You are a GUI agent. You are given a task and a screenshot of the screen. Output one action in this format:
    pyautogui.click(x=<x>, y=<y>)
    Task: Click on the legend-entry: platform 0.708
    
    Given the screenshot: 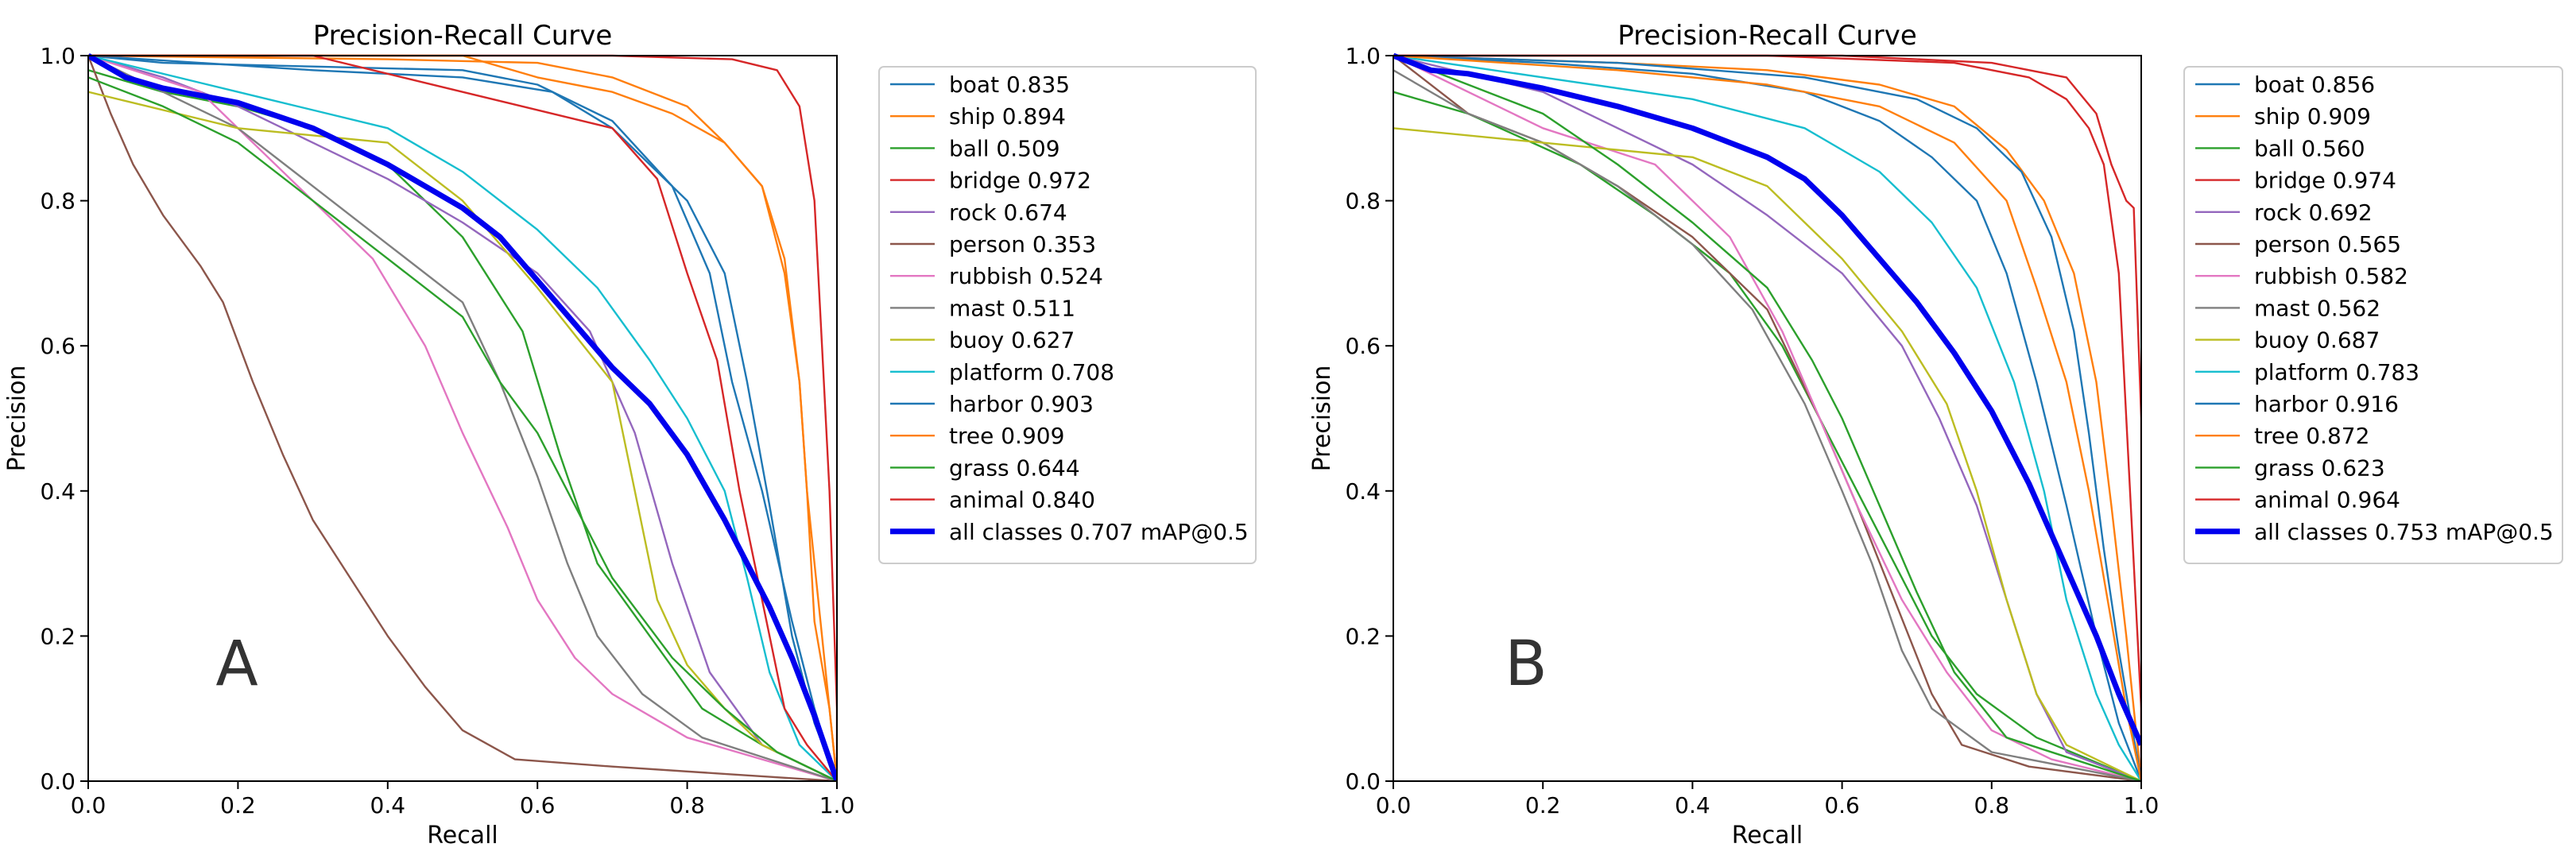 What is the action you would take?
    pyautogui.click(x=1031, y=372)
    